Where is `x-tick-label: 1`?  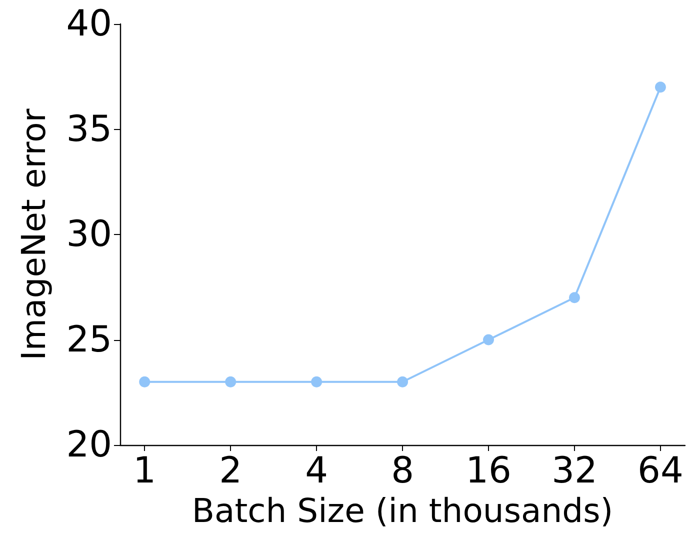 x-tick-label: 1 is located at coordinates (144, 471).